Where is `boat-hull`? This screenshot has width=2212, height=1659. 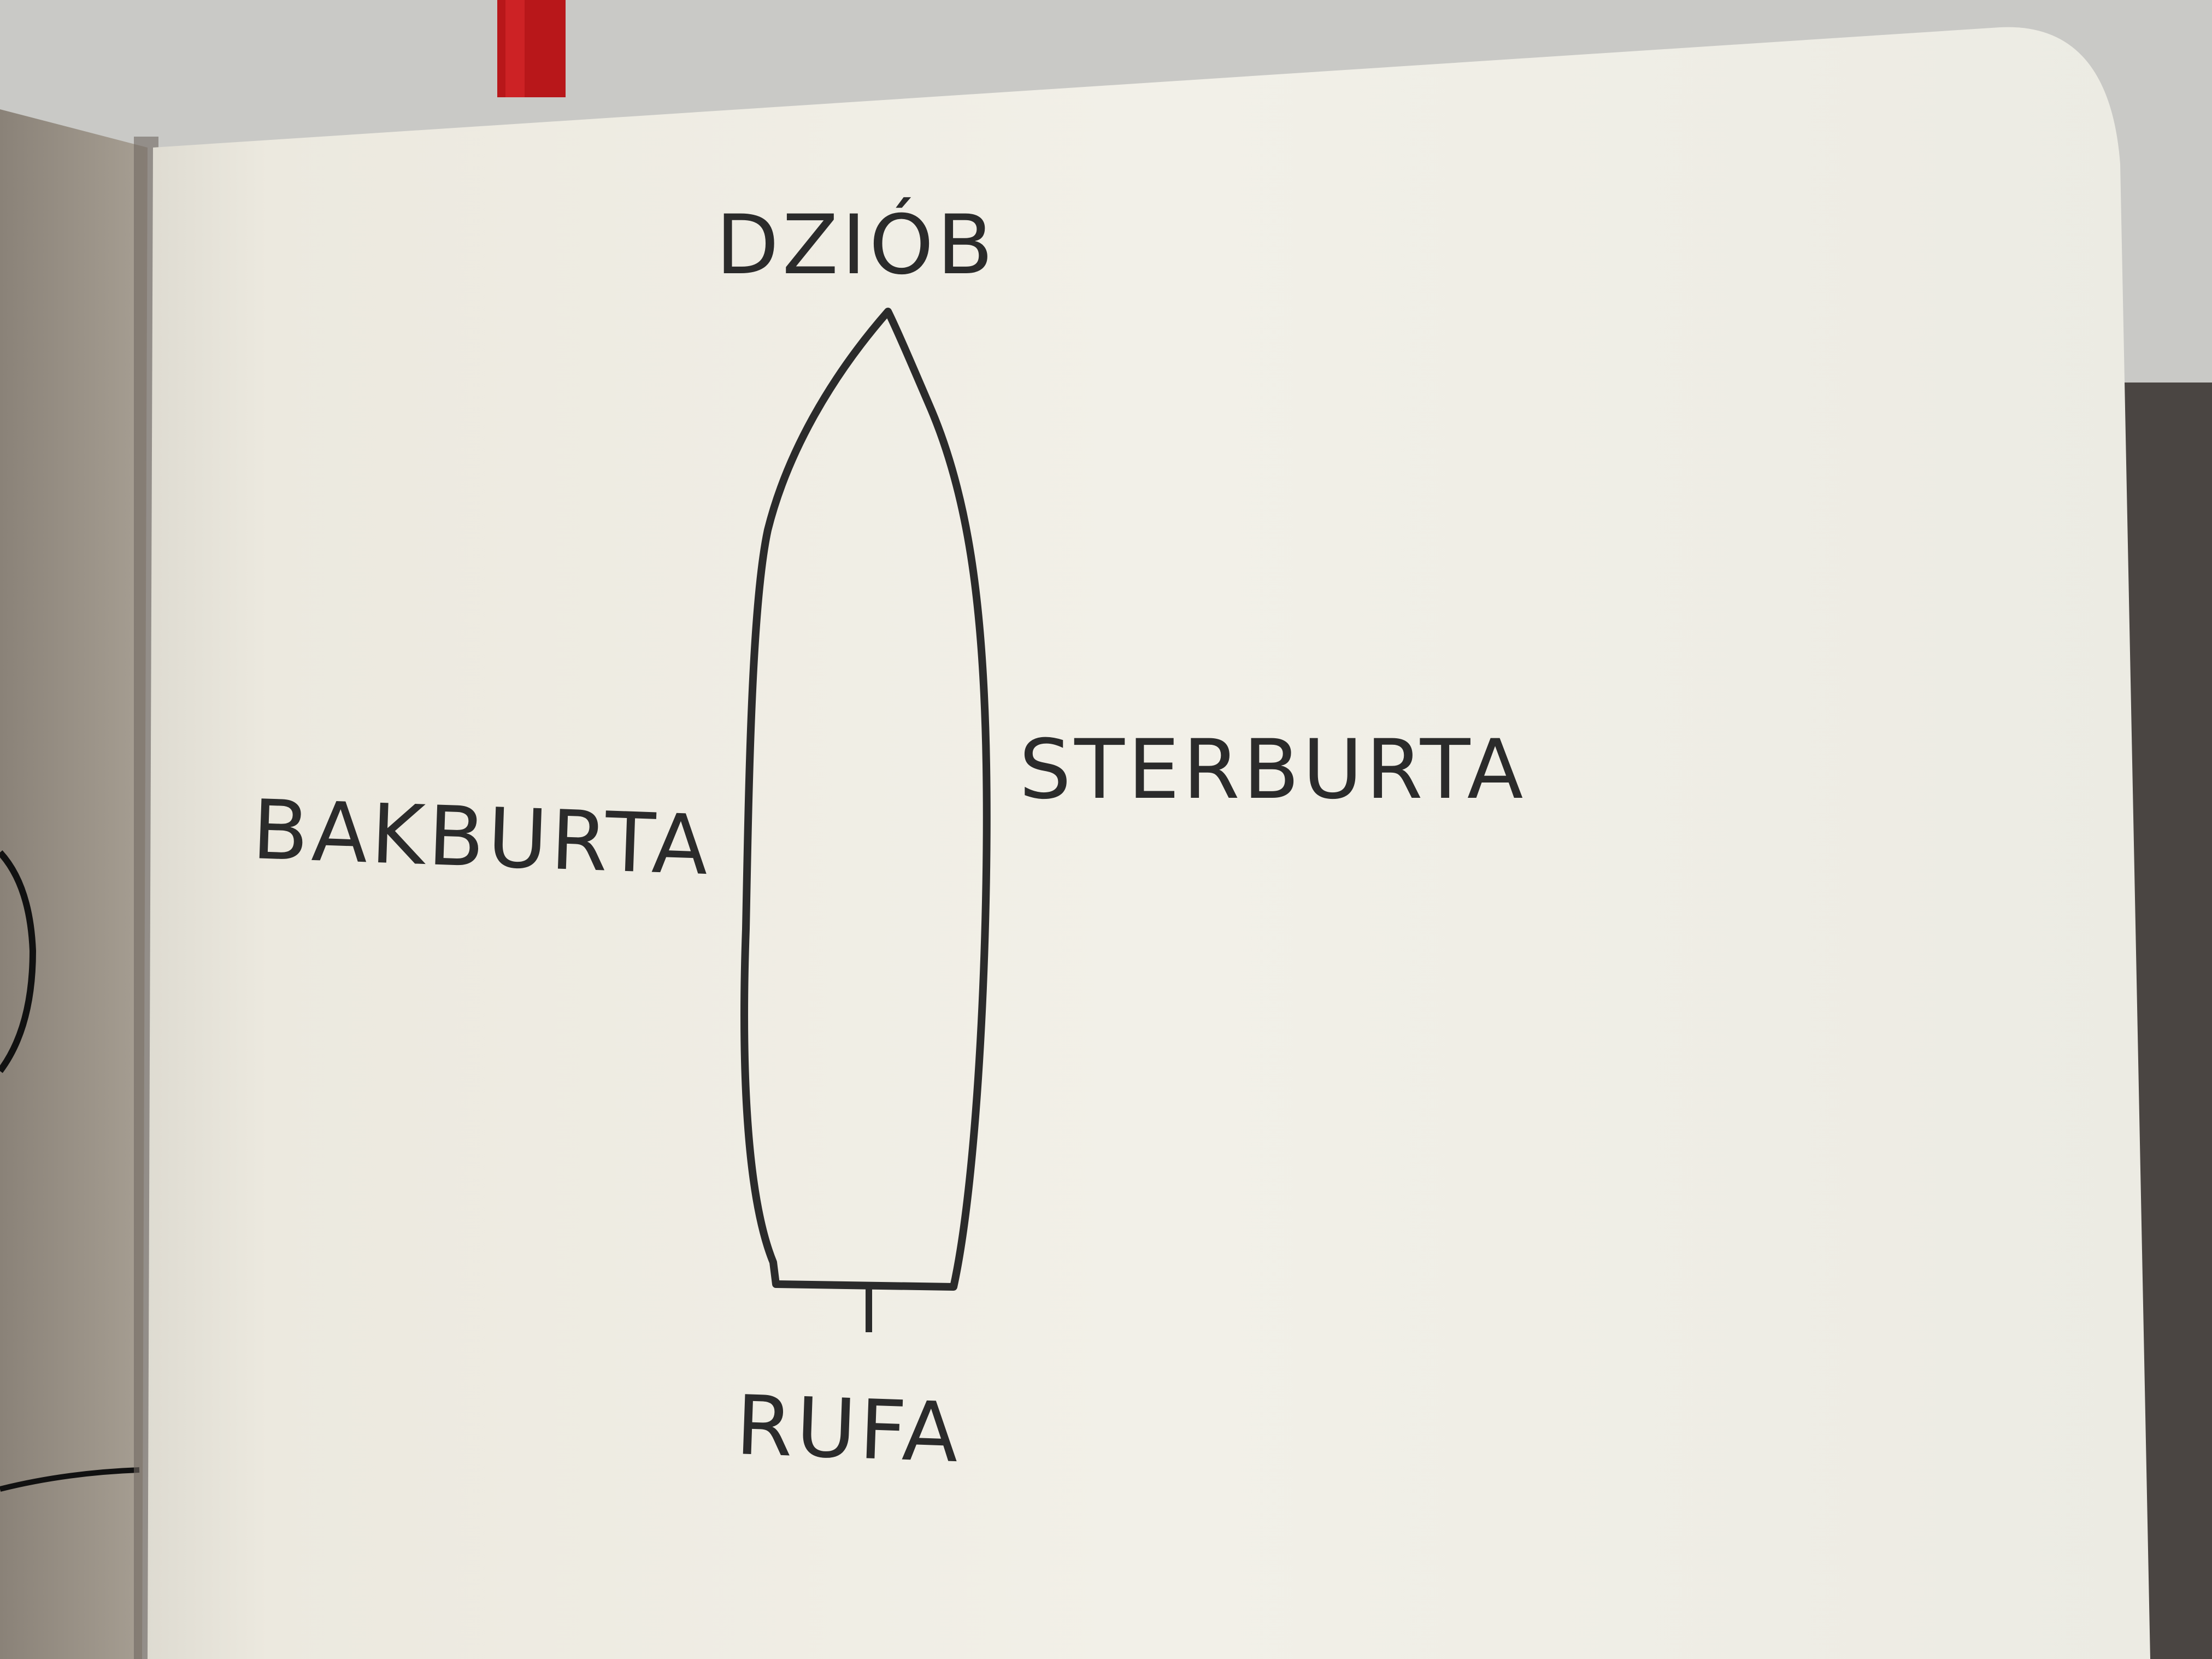 boat-hull is located at coordinates (865, 799).